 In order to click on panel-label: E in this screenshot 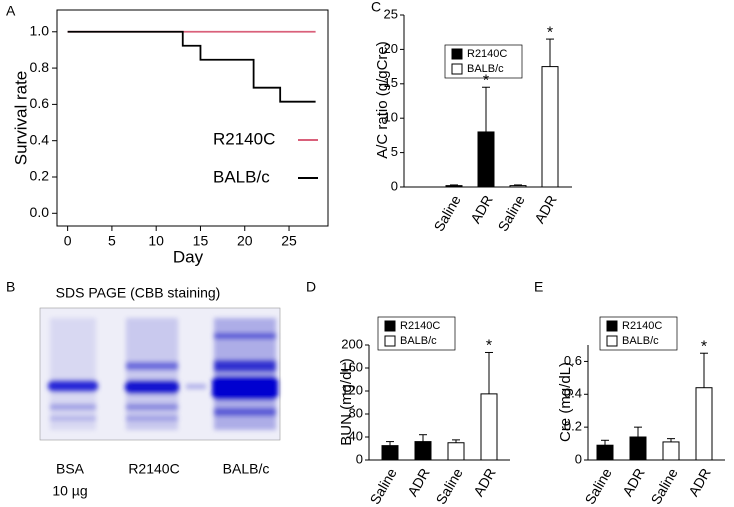, I will do `click(538, 287)`.